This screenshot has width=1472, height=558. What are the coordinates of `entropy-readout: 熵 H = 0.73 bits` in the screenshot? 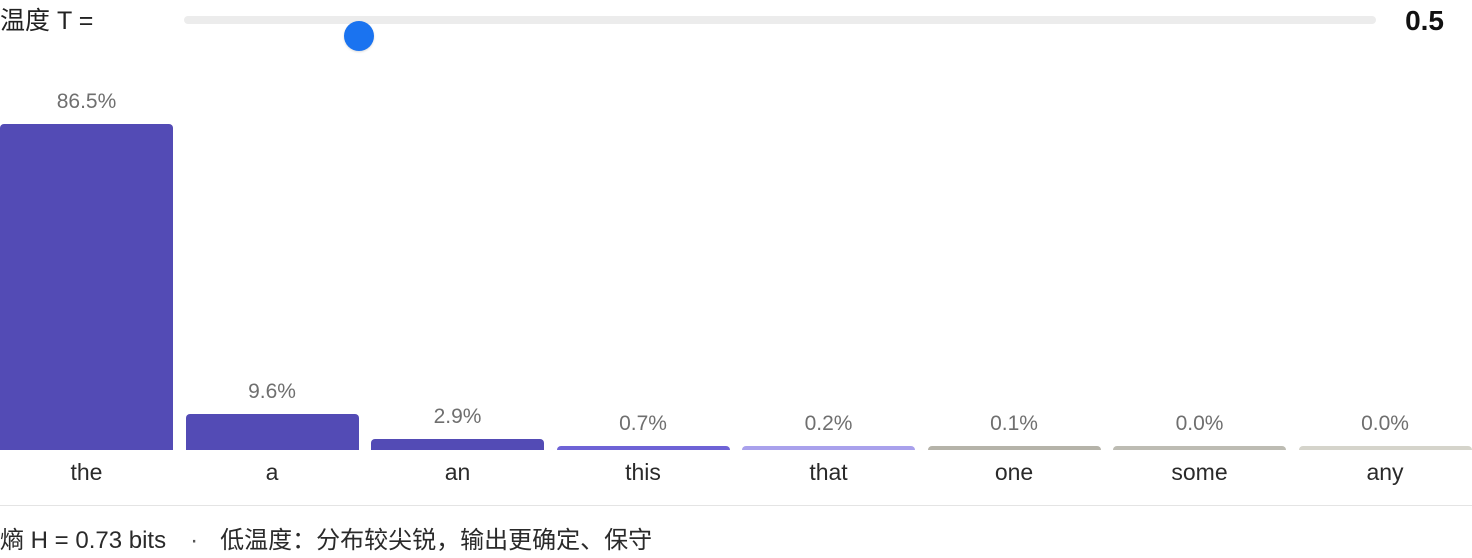 It's located at (83, 540).